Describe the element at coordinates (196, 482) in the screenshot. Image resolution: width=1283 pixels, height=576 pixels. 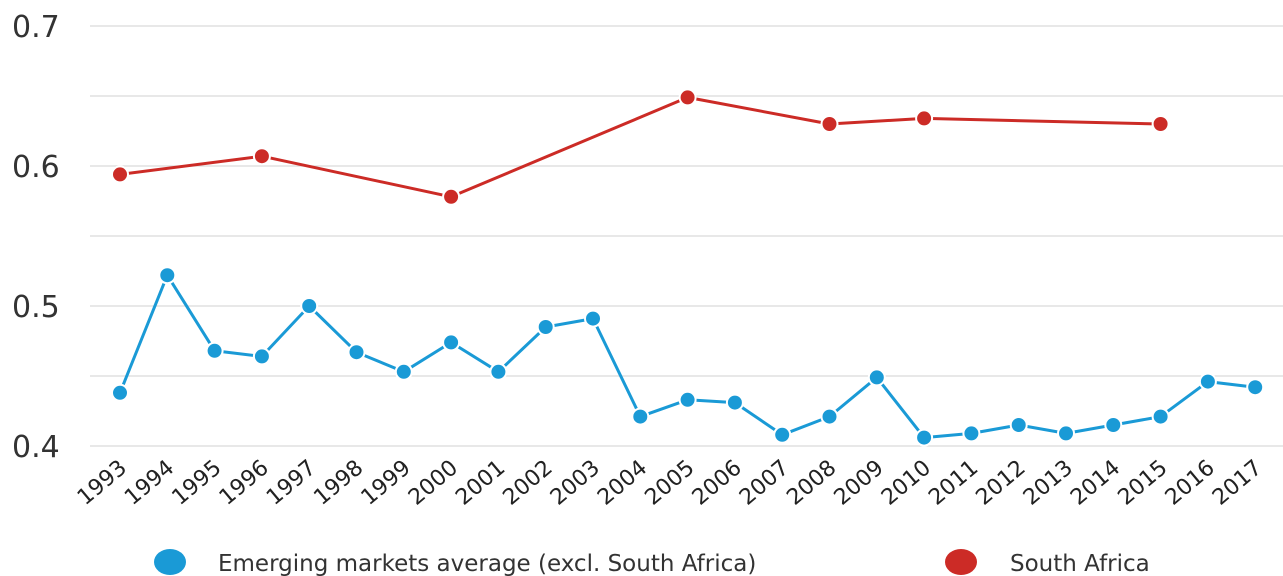
I see `x-tick-label: 1995` at that location.